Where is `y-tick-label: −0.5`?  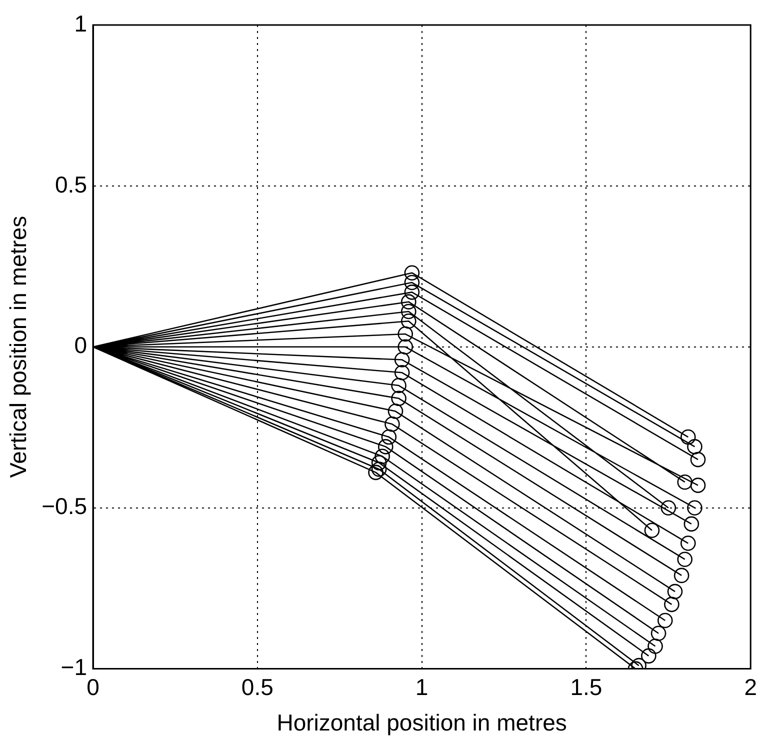
y-tick-label: −0.5 is located at coordinates (65, 506).